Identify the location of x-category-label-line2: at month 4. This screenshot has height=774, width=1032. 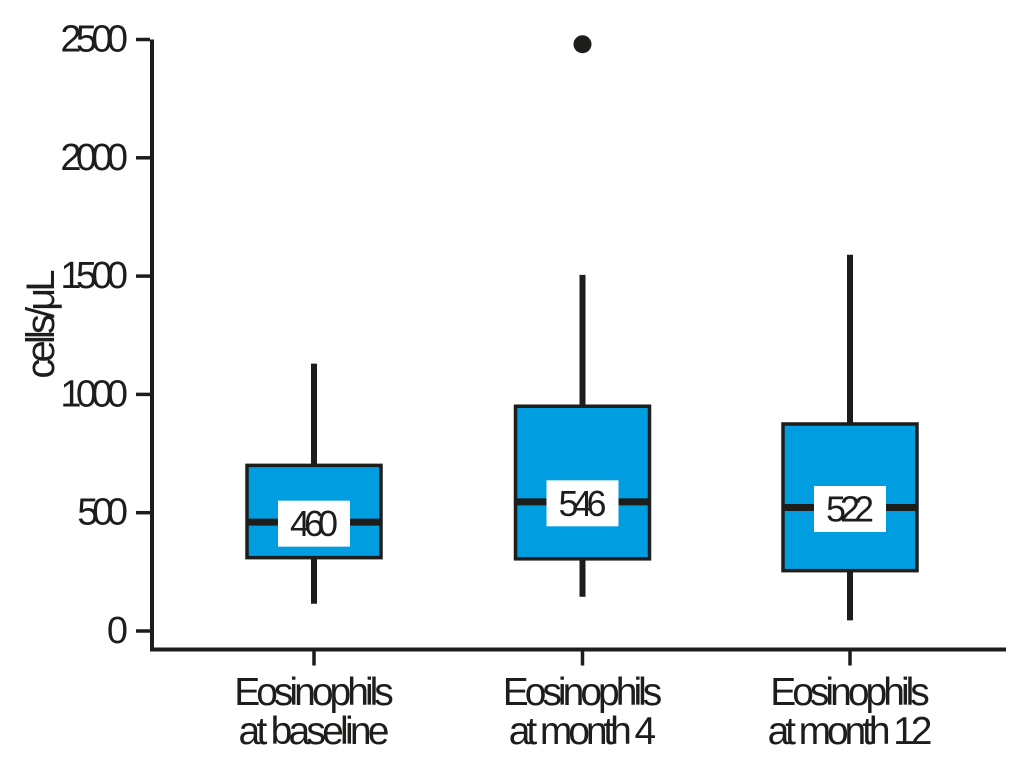
(582, 731).